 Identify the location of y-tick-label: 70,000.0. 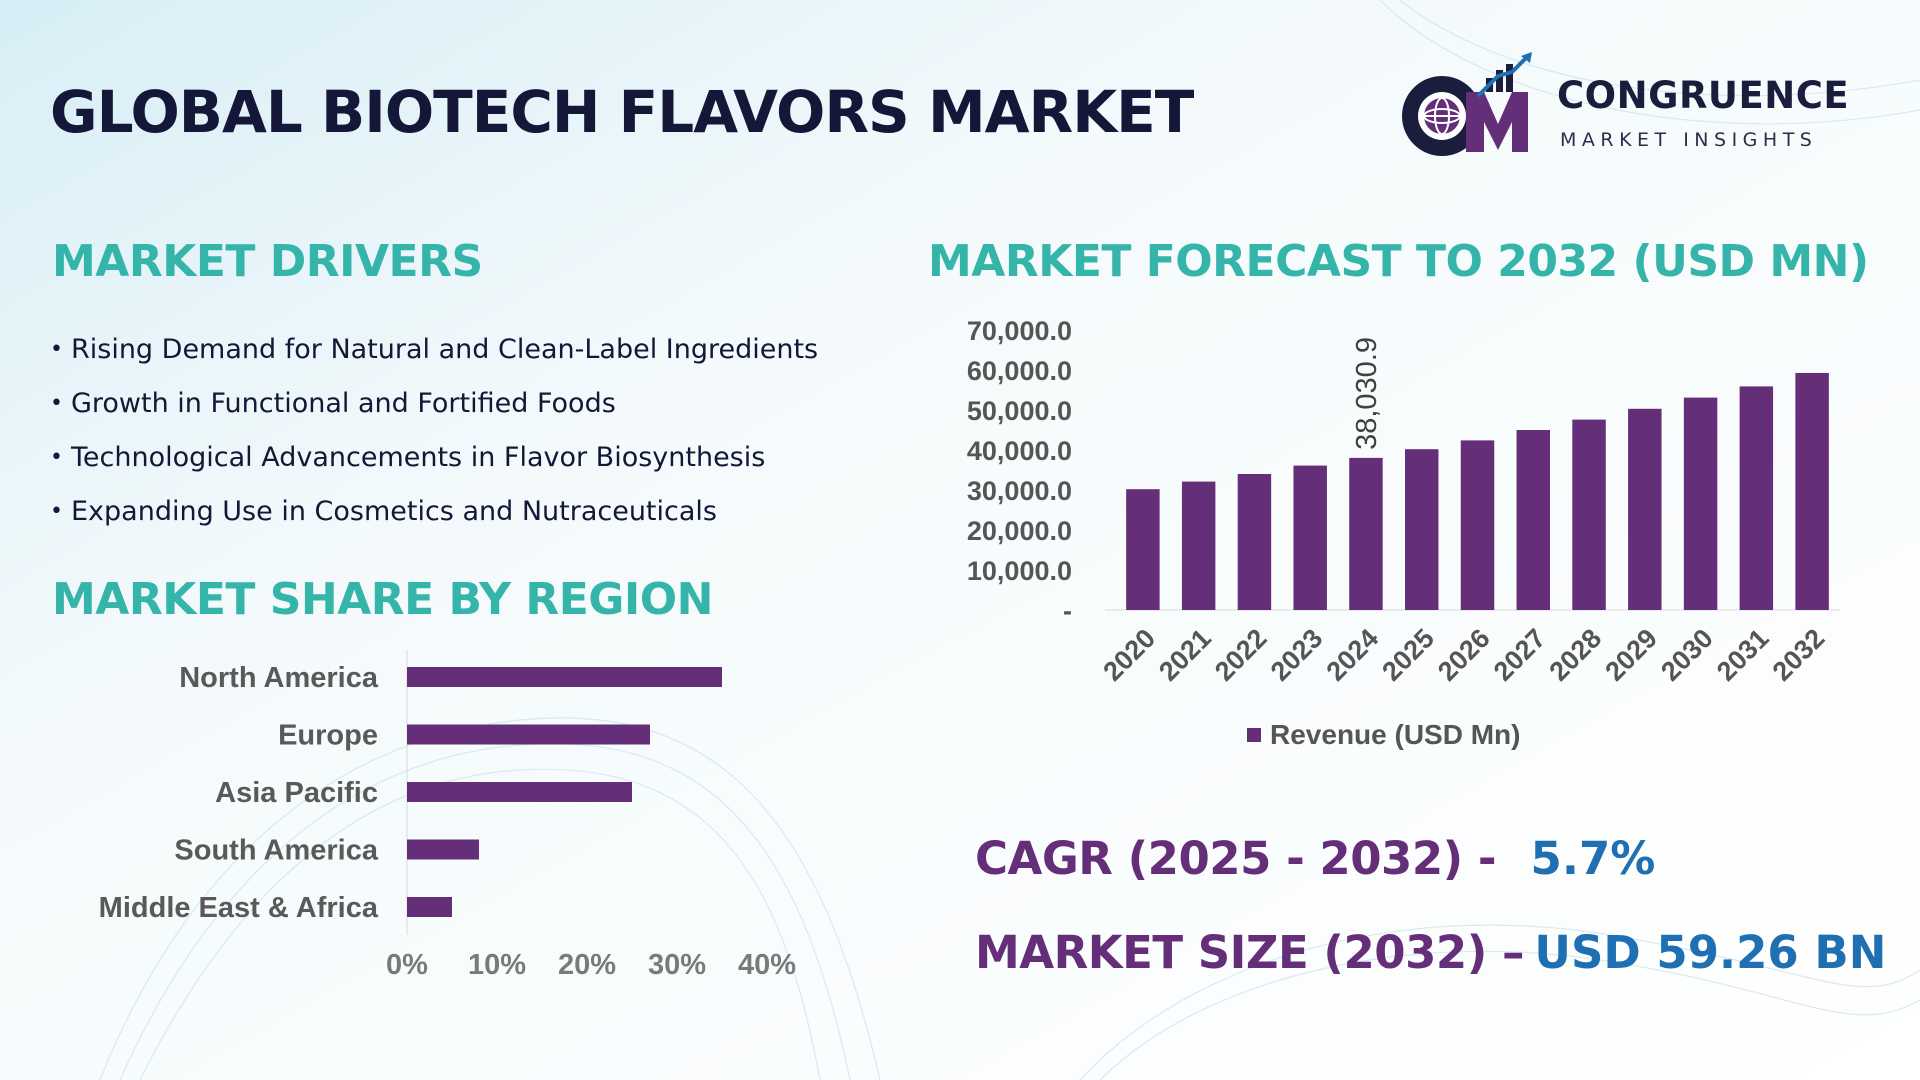
(1019, 331).